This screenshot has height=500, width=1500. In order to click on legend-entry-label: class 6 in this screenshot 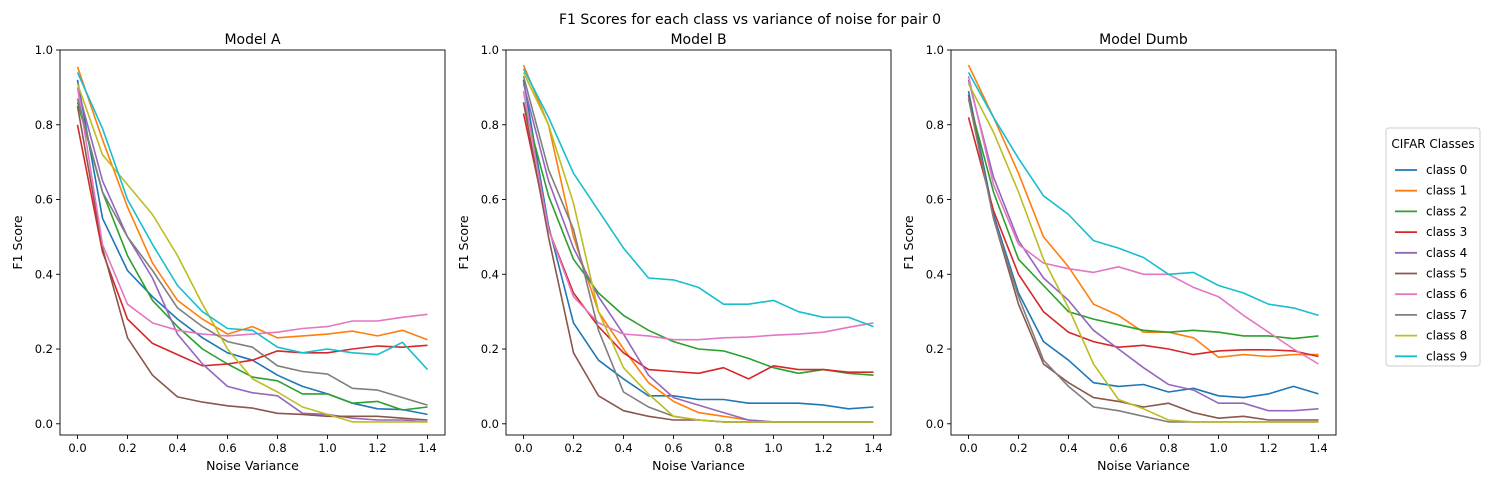, I will do `click(1446, 294)`.